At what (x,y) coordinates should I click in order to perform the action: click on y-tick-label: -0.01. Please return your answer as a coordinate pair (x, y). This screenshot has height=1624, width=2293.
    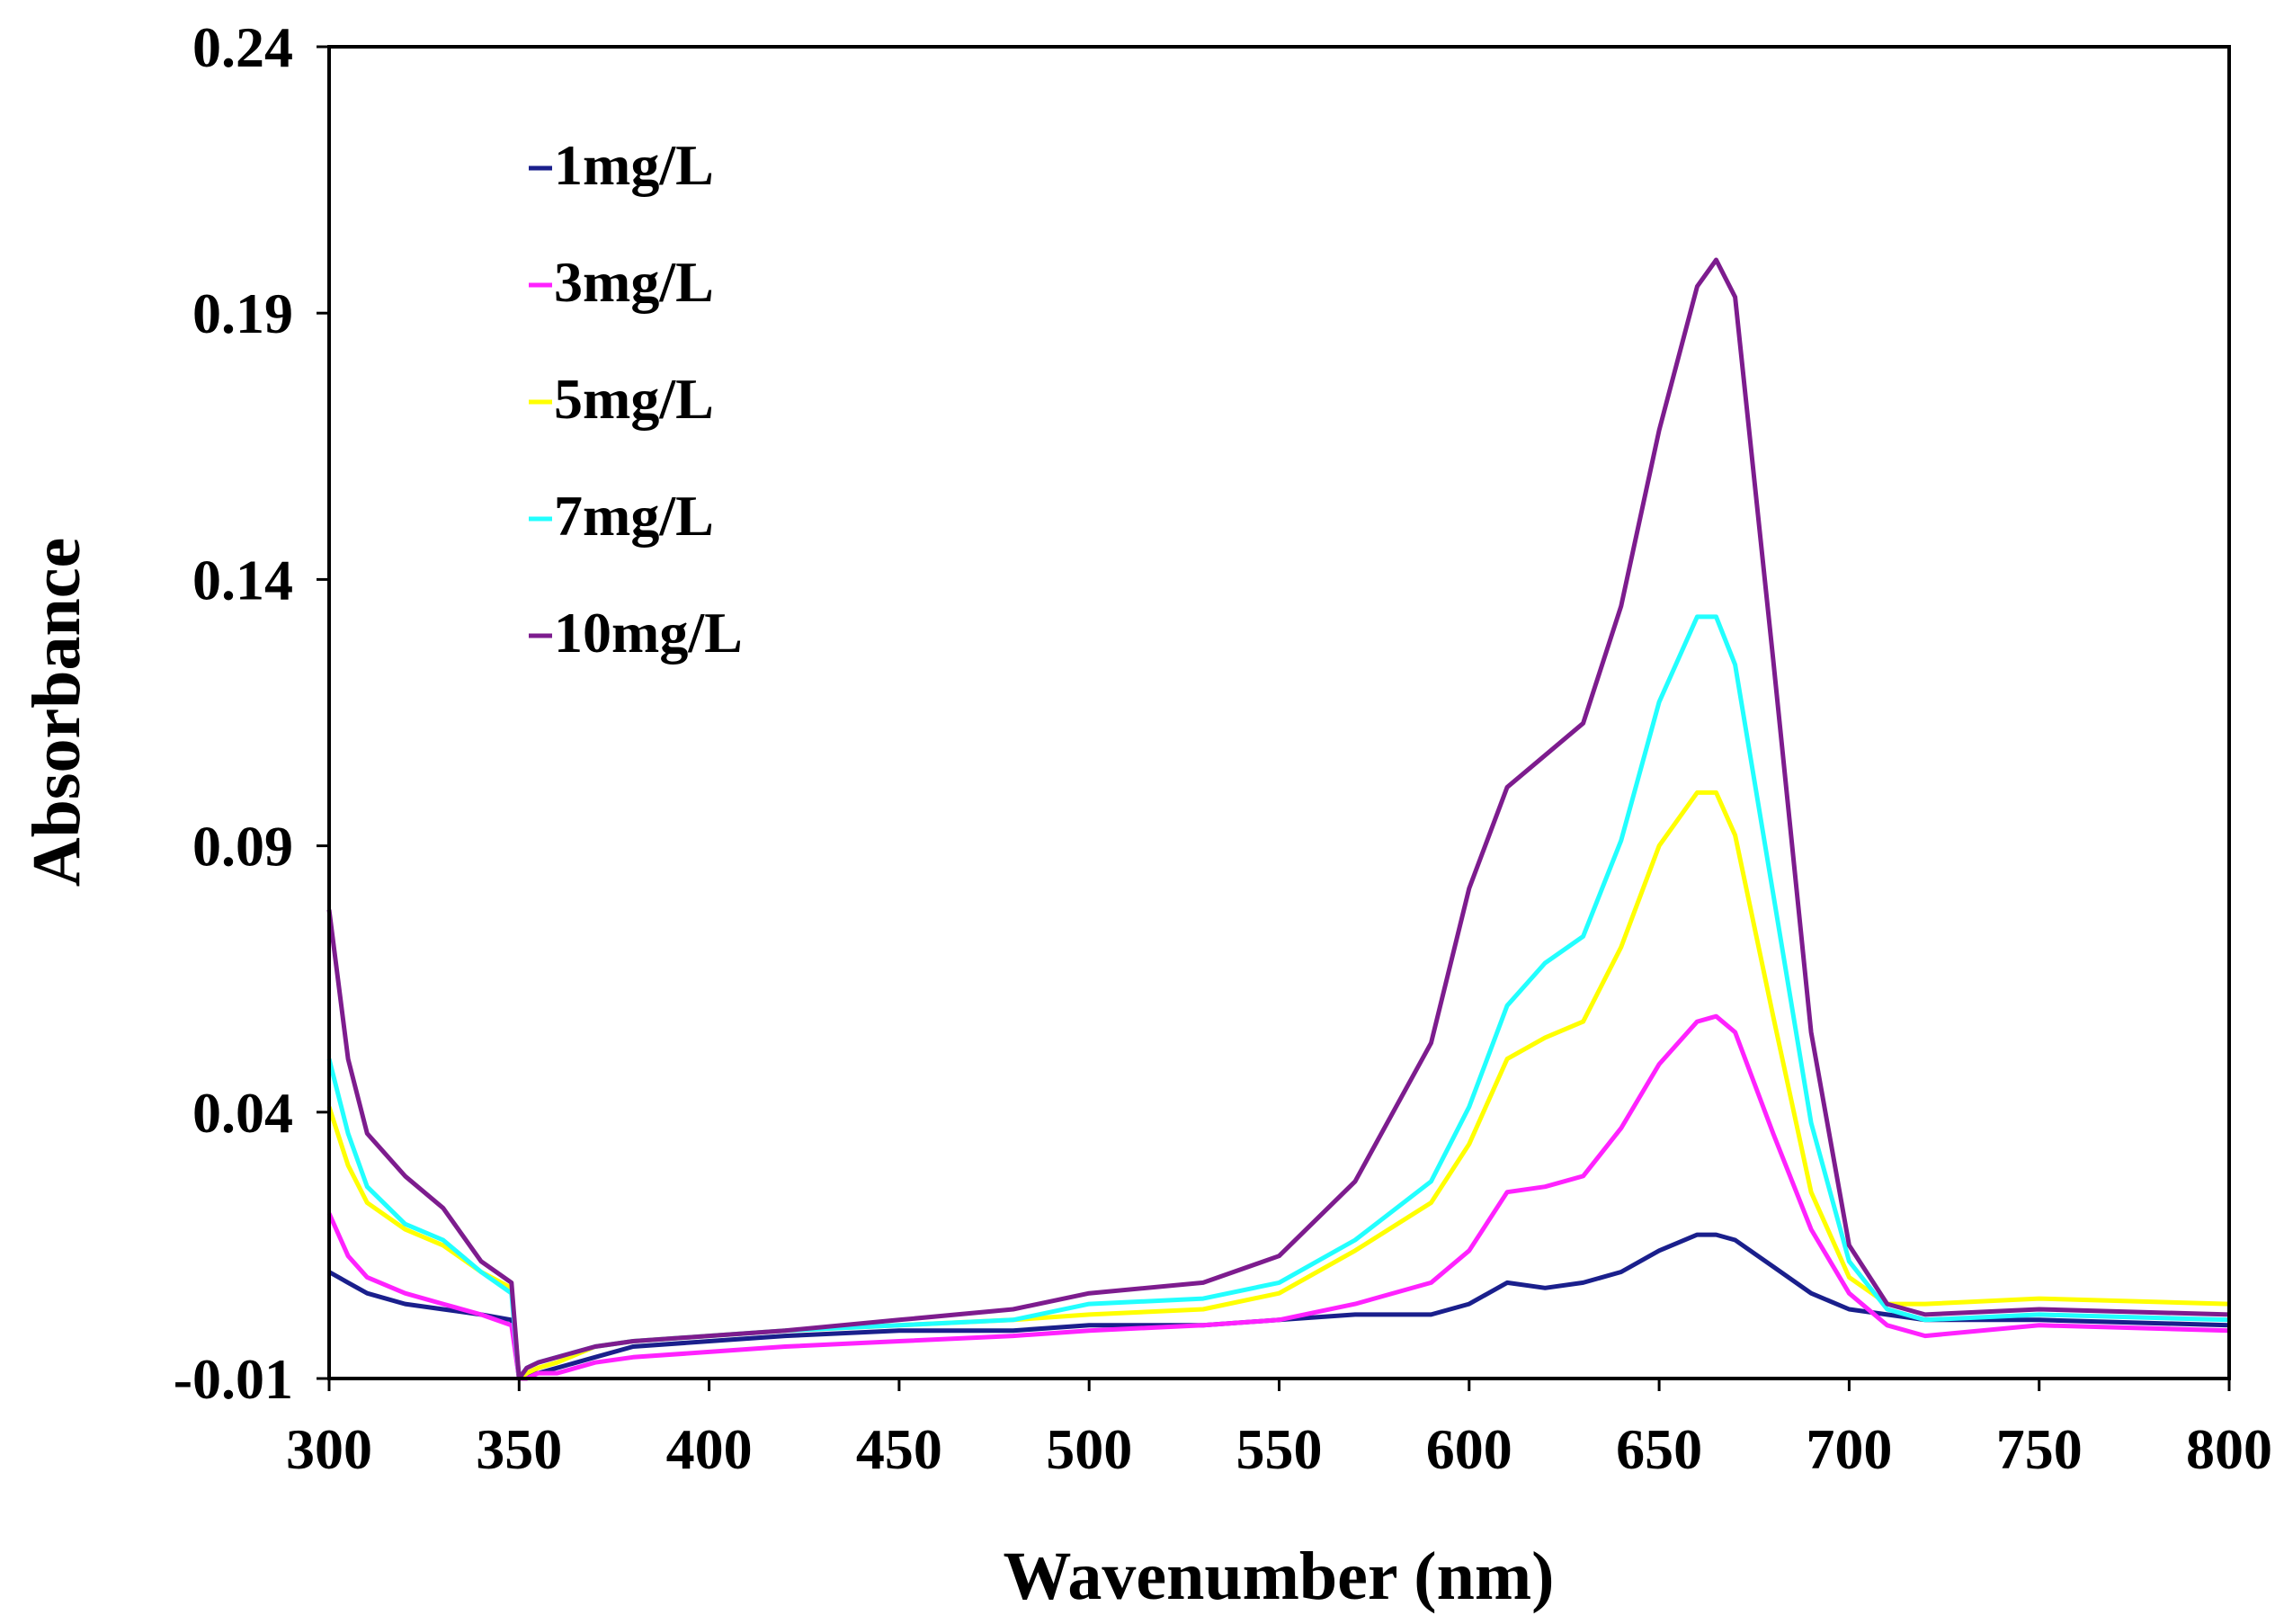
    Looking at the image, I should click on (233, 1379).